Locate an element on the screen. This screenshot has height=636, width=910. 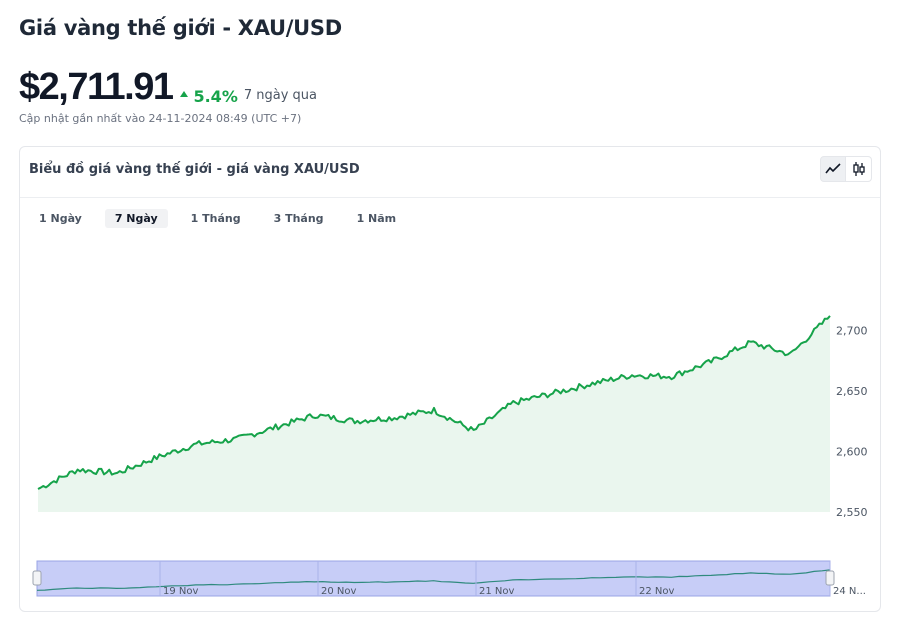
navigator-window is located at coordinates (433, 578).